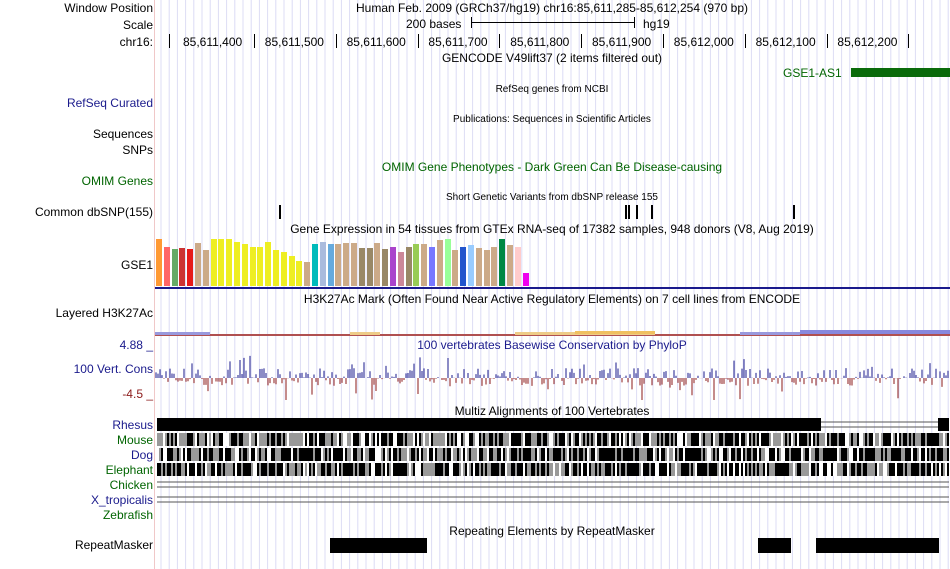 The image size is (950, 569). What do you see at coordinates (785, 42) in the screenshot?
I see `ruler-tick-label: 85,612,100` at bounding box center [785, 42].